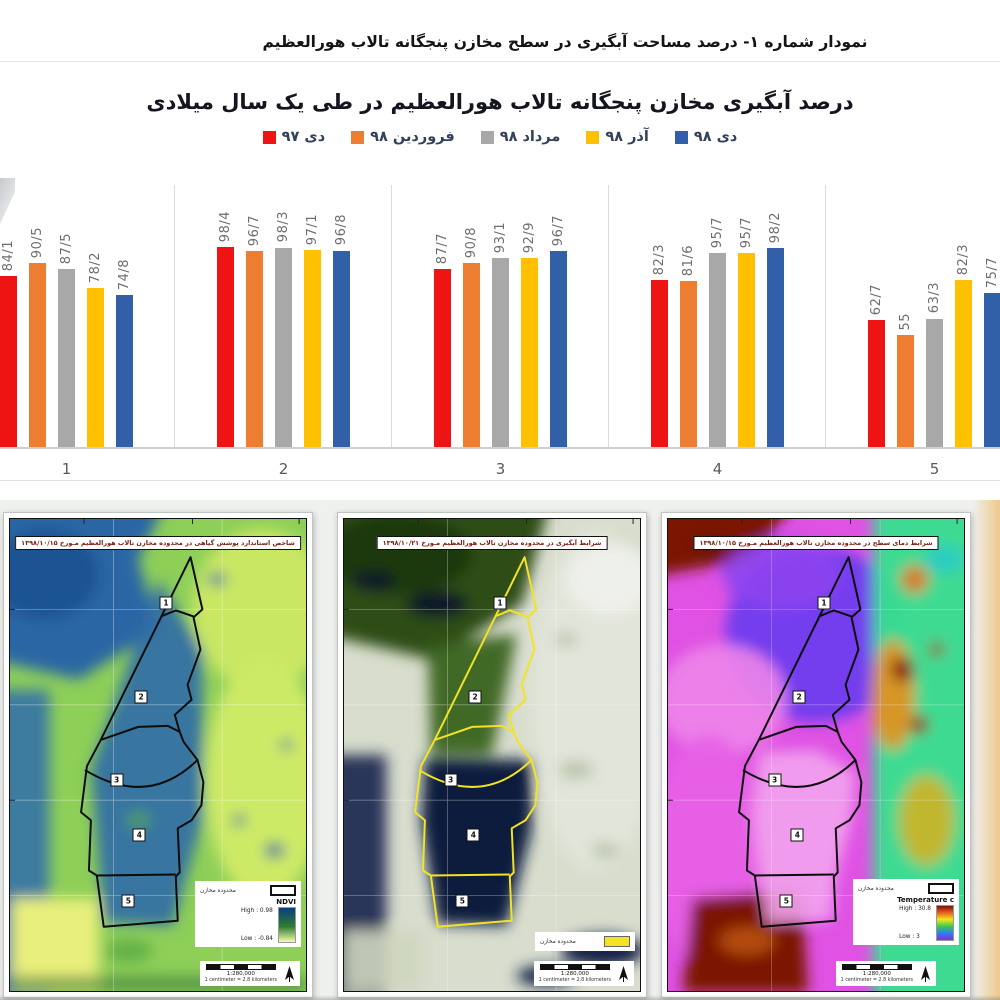  I want to click on zone-badge-3: 3, so click(117, 780).